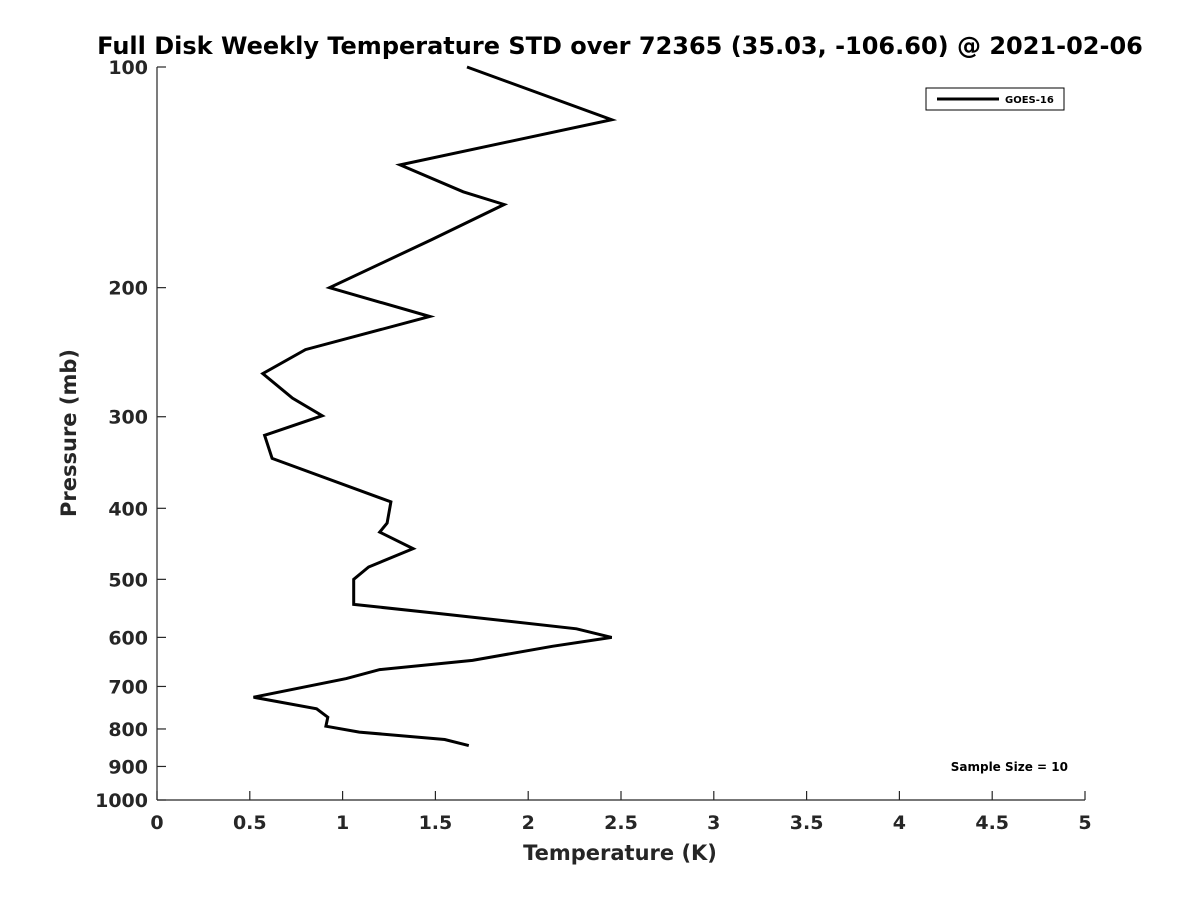 The height and width of the screenshot is (900, 1200). What do you see at coordinates (128, 580) in the screenshot?
I see `y-tick-label: 500` at bounding box center [128, 580].